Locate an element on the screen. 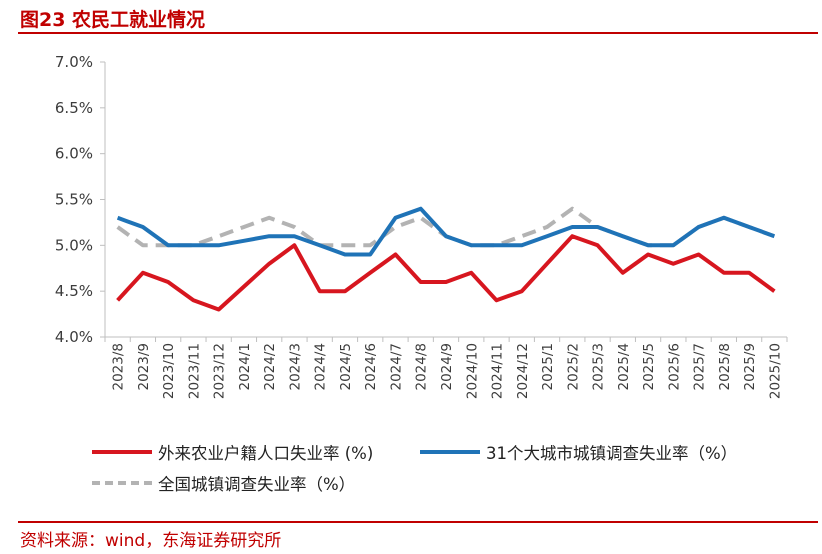  x-tick-label: 2025/3 is located at coordinates (599, 367).